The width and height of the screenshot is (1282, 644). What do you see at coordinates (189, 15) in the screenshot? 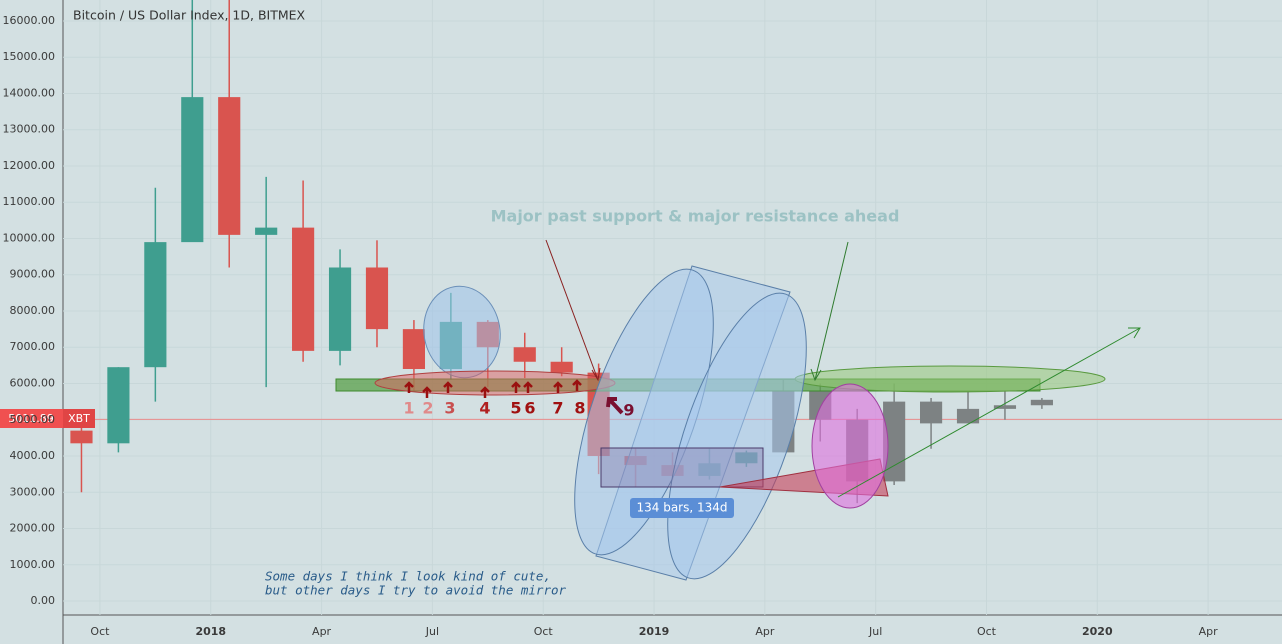
I see `chart-title: Bitcoin / US Dollar Index, 1D, BITMEX` at bounding box center [189, 15].